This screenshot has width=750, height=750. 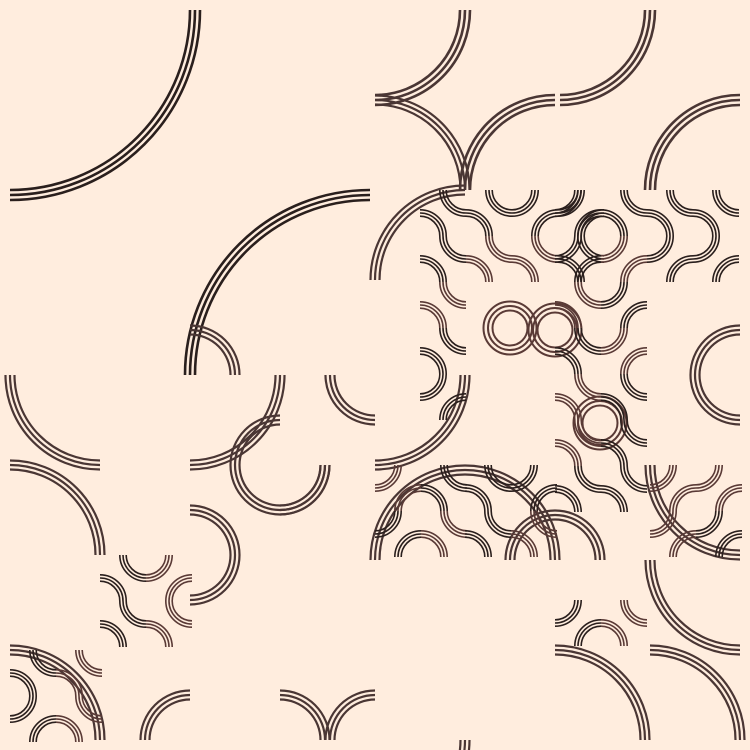 What do you see at coordinates (510, 328) in the screenshot?
I see `ring-stroke` at bounding box center [510, 328].